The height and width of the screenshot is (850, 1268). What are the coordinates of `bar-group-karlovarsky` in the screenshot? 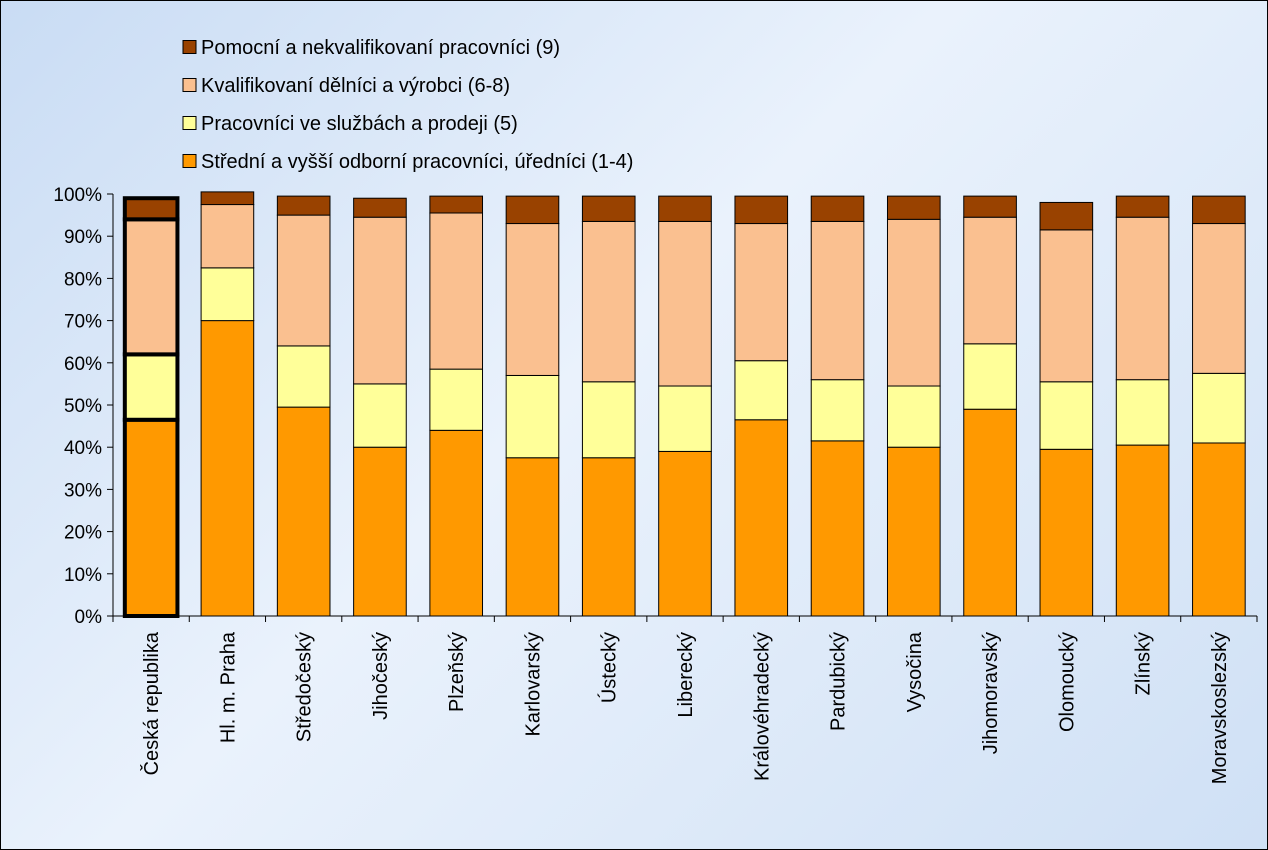 It's located at (532, 406).